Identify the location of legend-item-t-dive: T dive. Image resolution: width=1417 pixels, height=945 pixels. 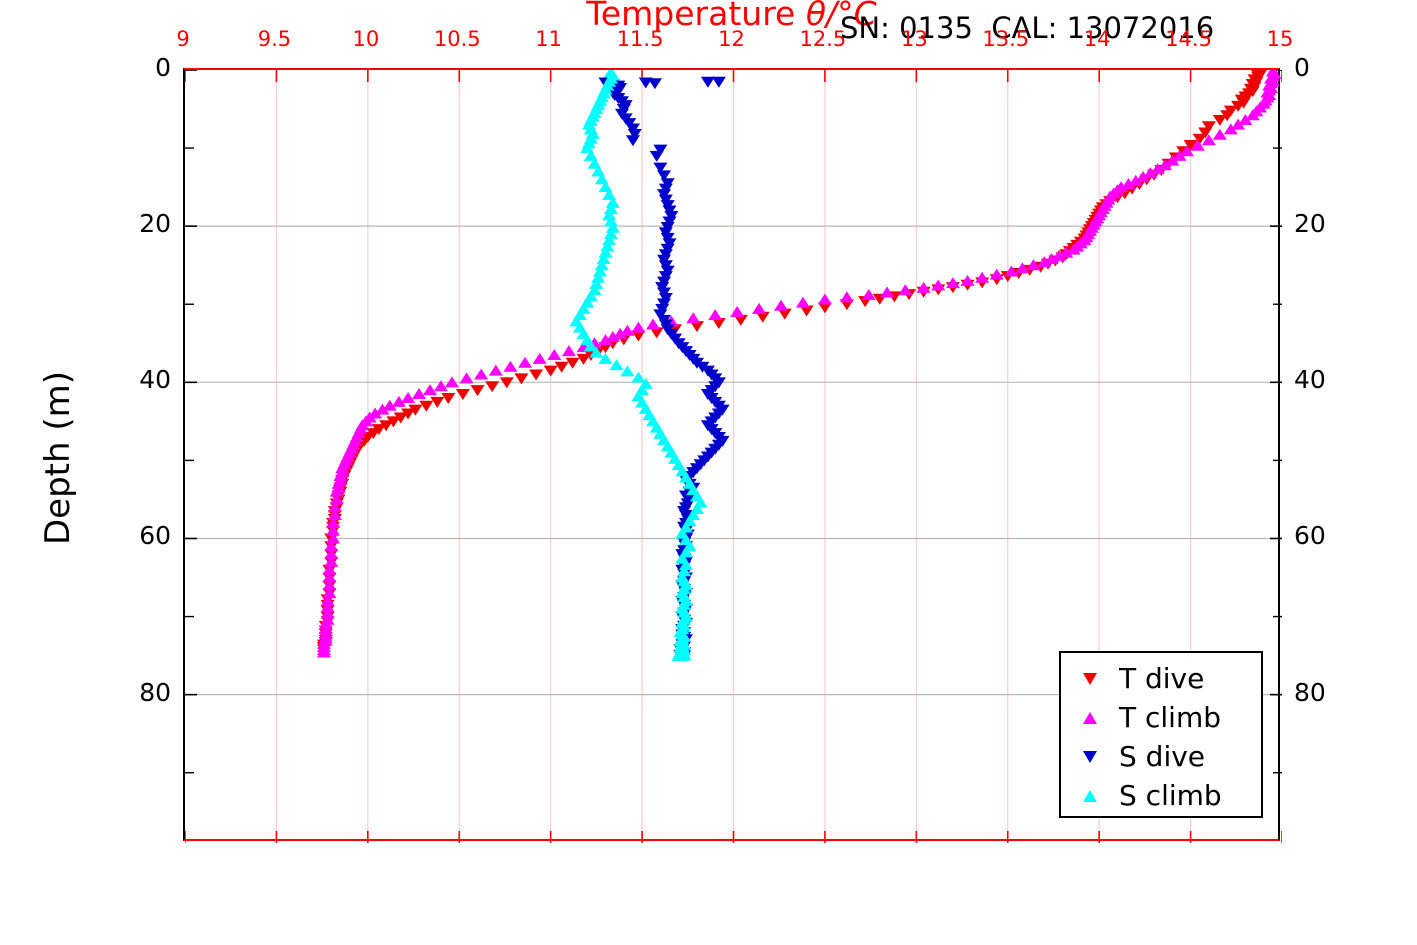
(1161, 678).